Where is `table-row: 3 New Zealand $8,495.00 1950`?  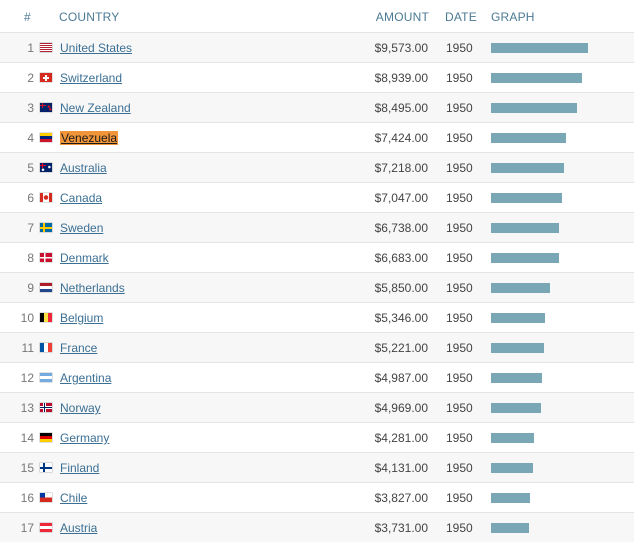 table-row: 3 New Zealand $8,495.00 1950 is located at coordinates (317, 107).